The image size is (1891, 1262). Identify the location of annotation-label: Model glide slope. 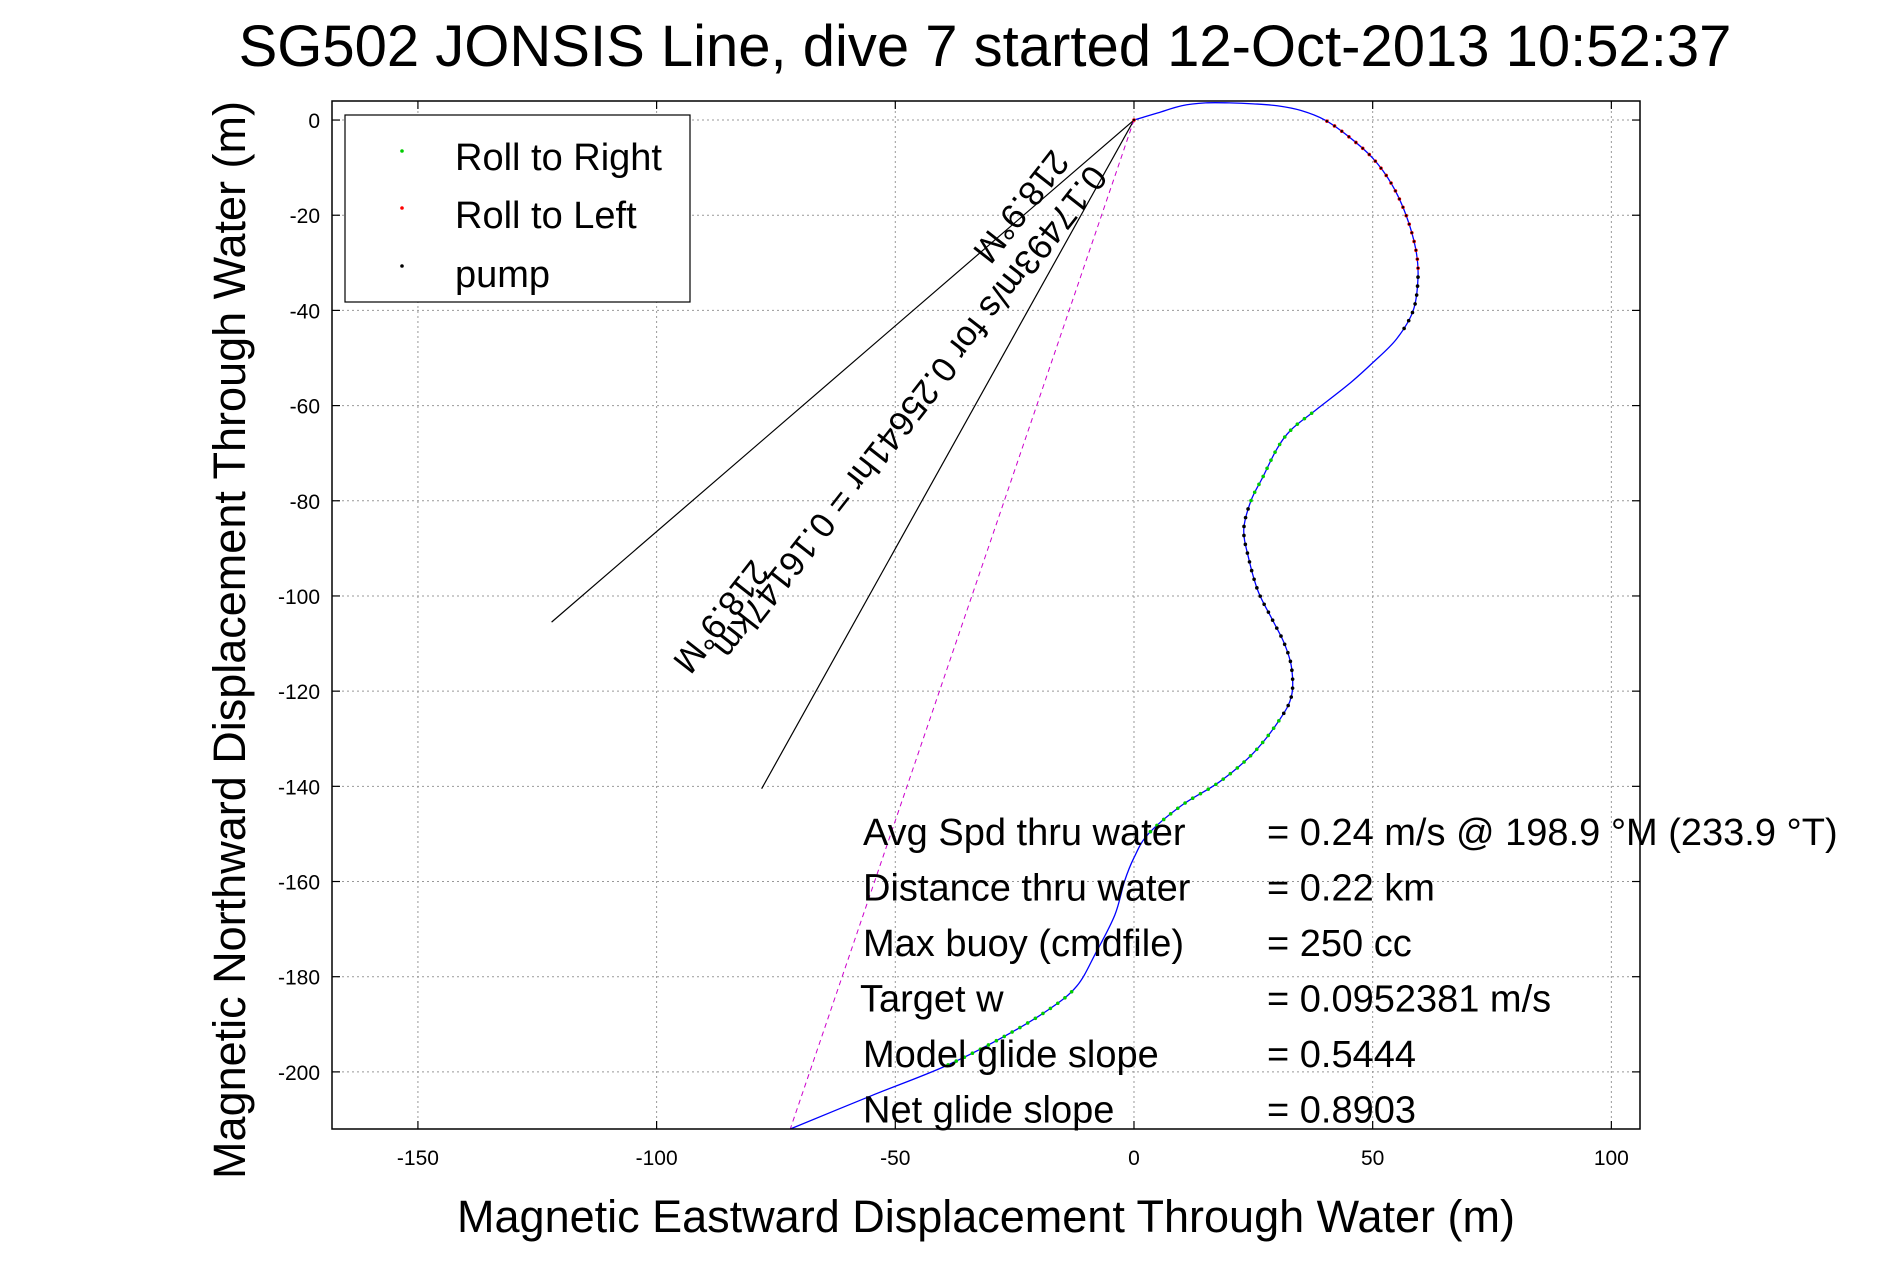
(1011, 1055).